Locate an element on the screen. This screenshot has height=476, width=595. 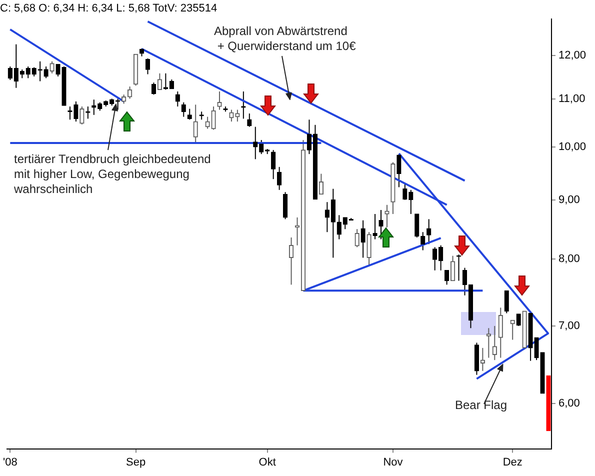
x-tick-label: Nov is located at coordinates (393, 462).